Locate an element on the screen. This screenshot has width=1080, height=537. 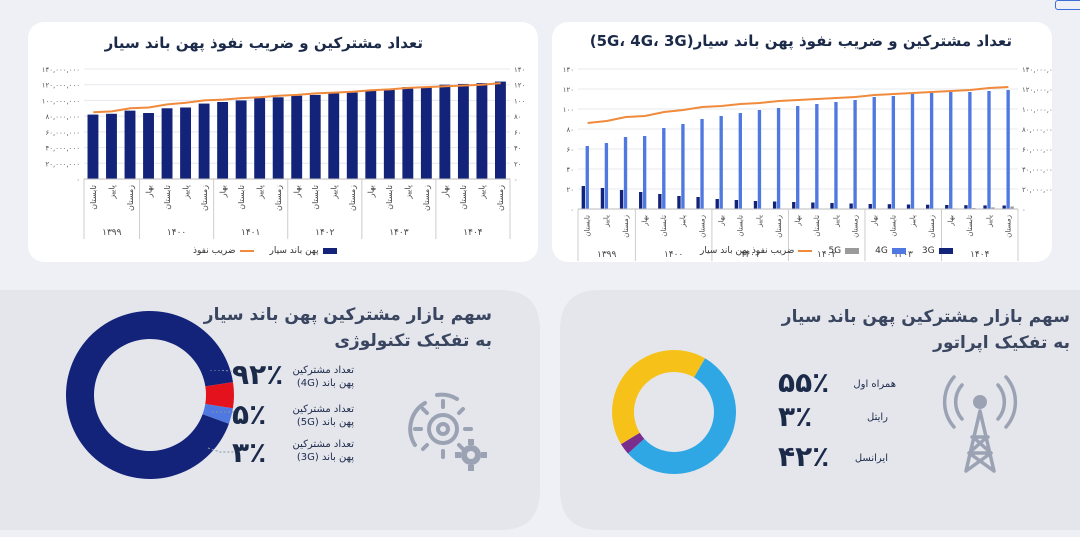
y-tick-label-left: ۱۰۰ is located at coordinates (568, 110).